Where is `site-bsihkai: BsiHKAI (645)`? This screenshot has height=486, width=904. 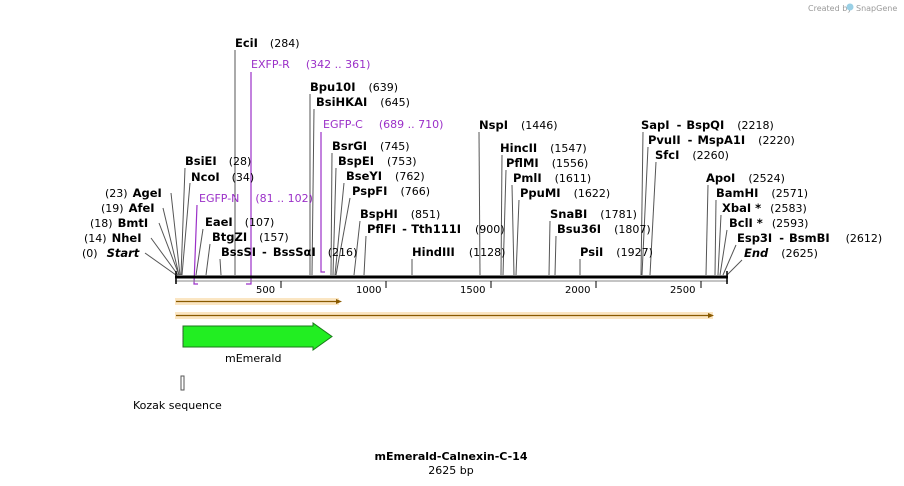 site-bsihkai: BsiHKAI (645) is located at coordinates (363, 102).